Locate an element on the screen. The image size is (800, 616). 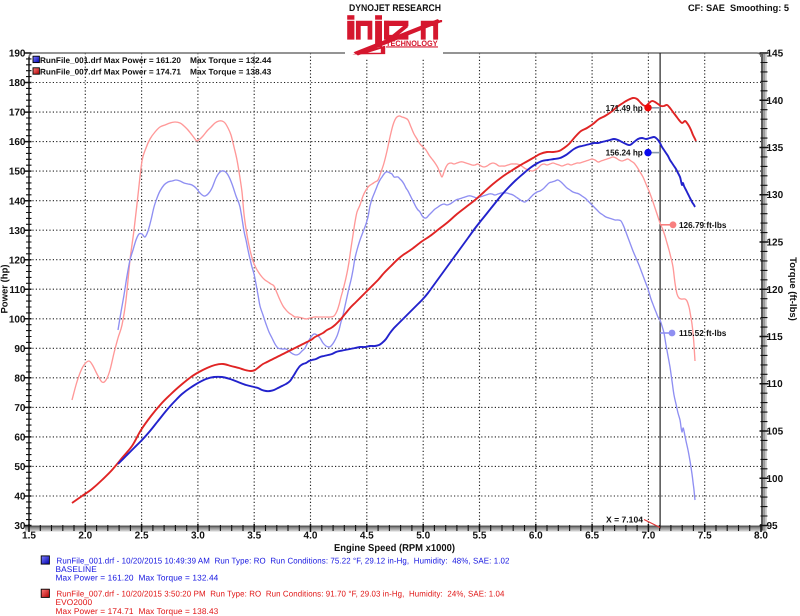
svg-text: 2.5 is located at coordinates (142, 535).